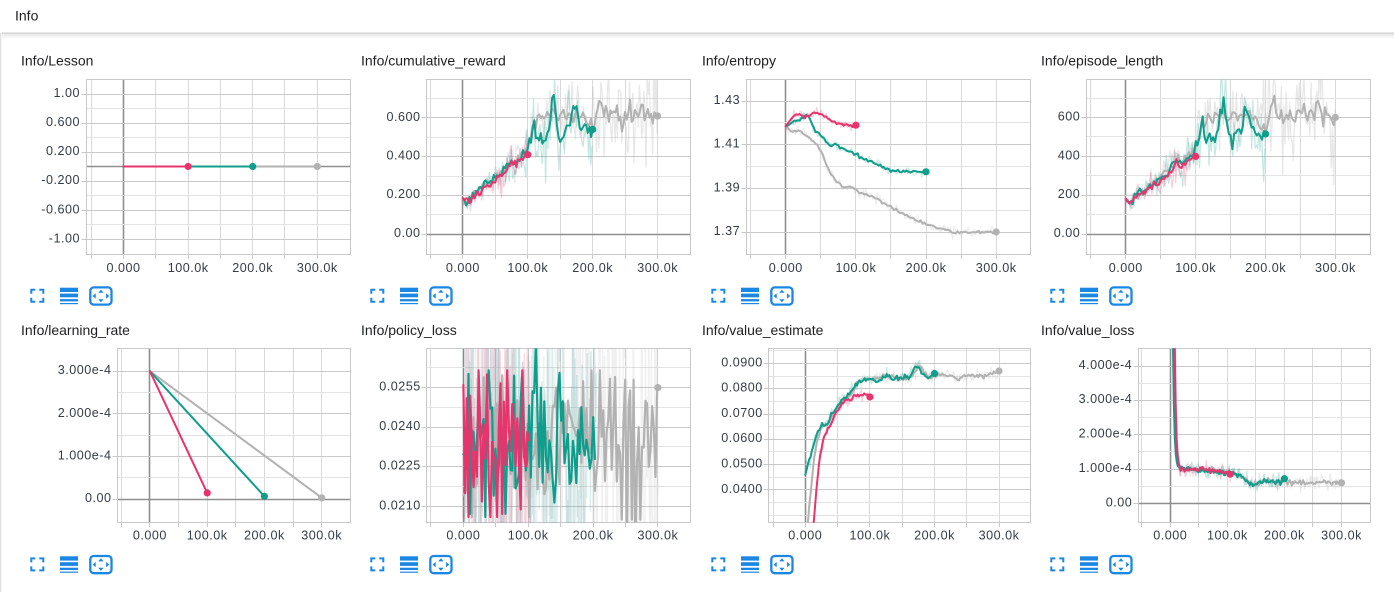 The width and height of the screenshot is (1394, 597). Describe the element at coordinates (727, 100) in the screenshot. I see `svg-text: 1.43` at that location.